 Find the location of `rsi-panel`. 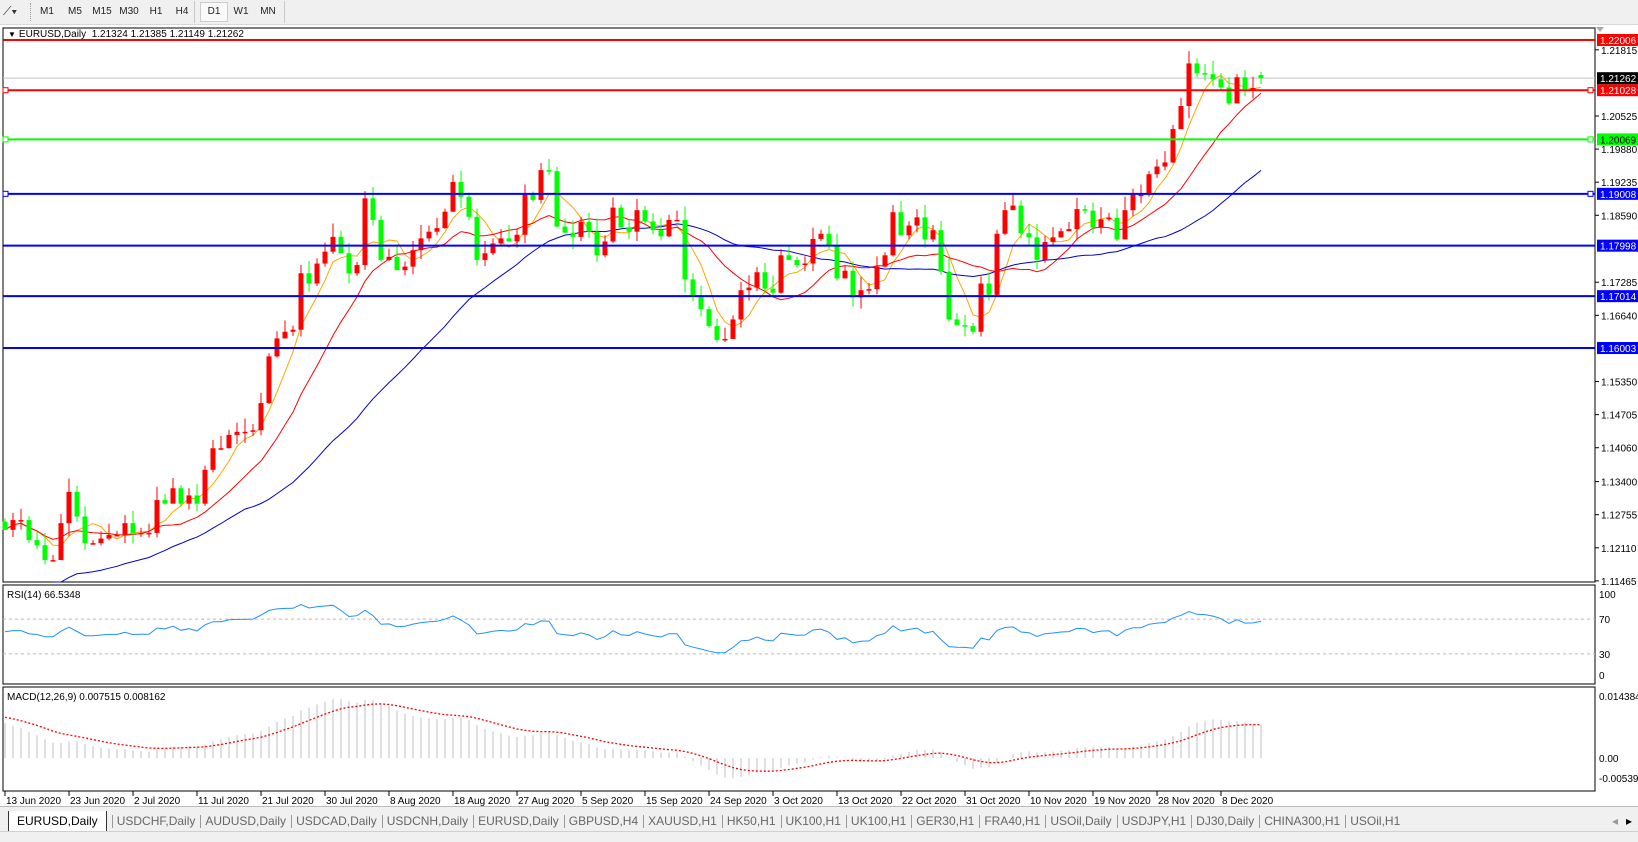

rsi-panel is located at coordinates (799, 634).